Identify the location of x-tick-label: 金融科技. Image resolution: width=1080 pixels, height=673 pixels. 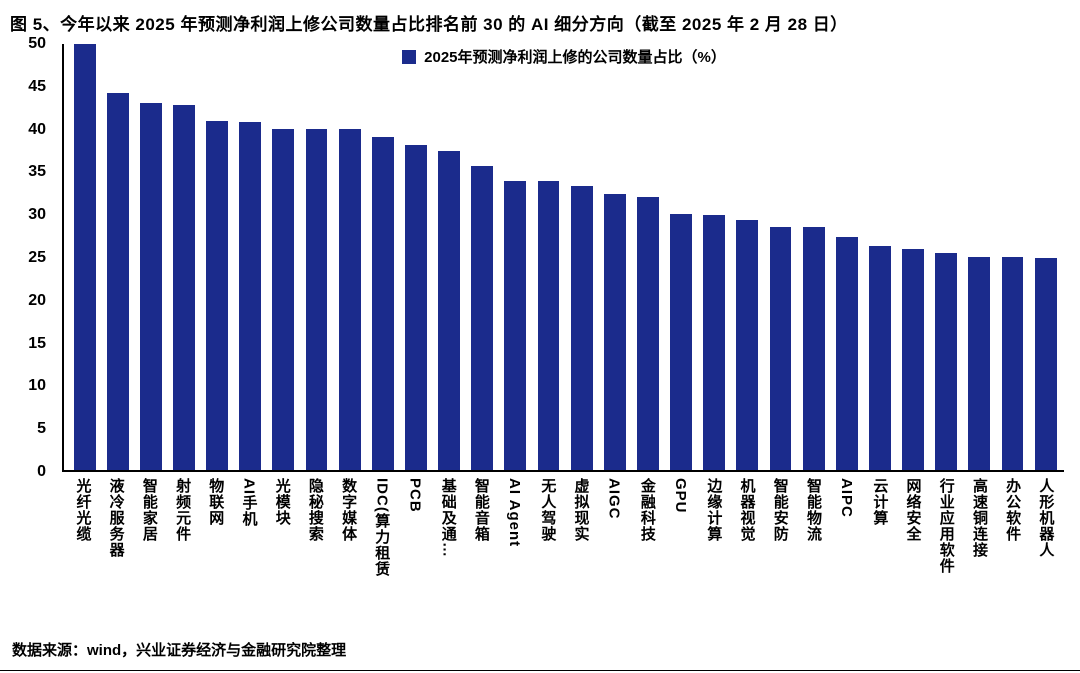
(646, 548).